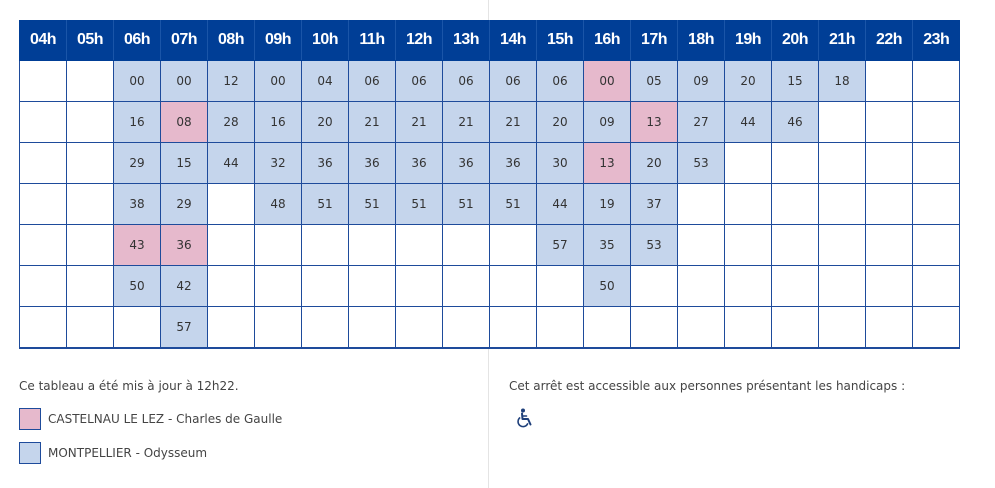  Describe the element at coordinates (325, 81) in the screenshot. I see `departure-cell: 04` at that location.